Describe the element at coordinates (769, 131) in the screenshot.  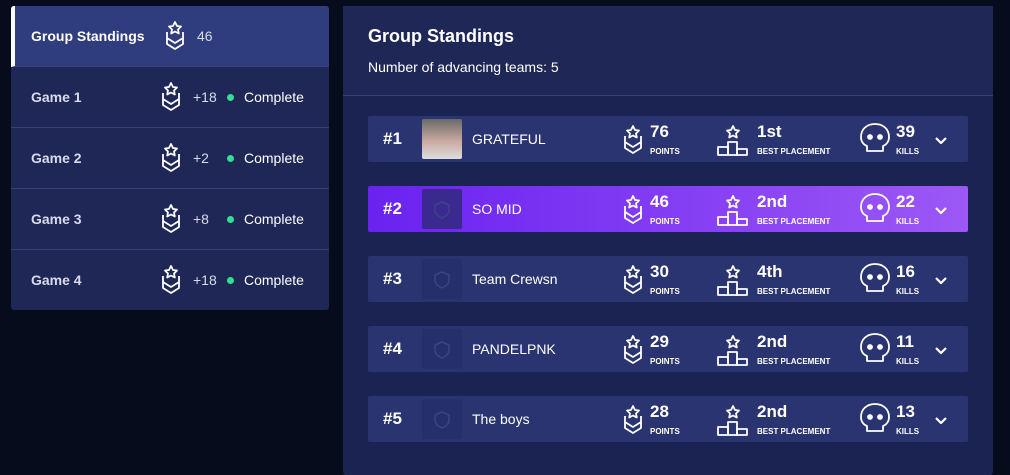
I see `placement-value: 1st` at that location.